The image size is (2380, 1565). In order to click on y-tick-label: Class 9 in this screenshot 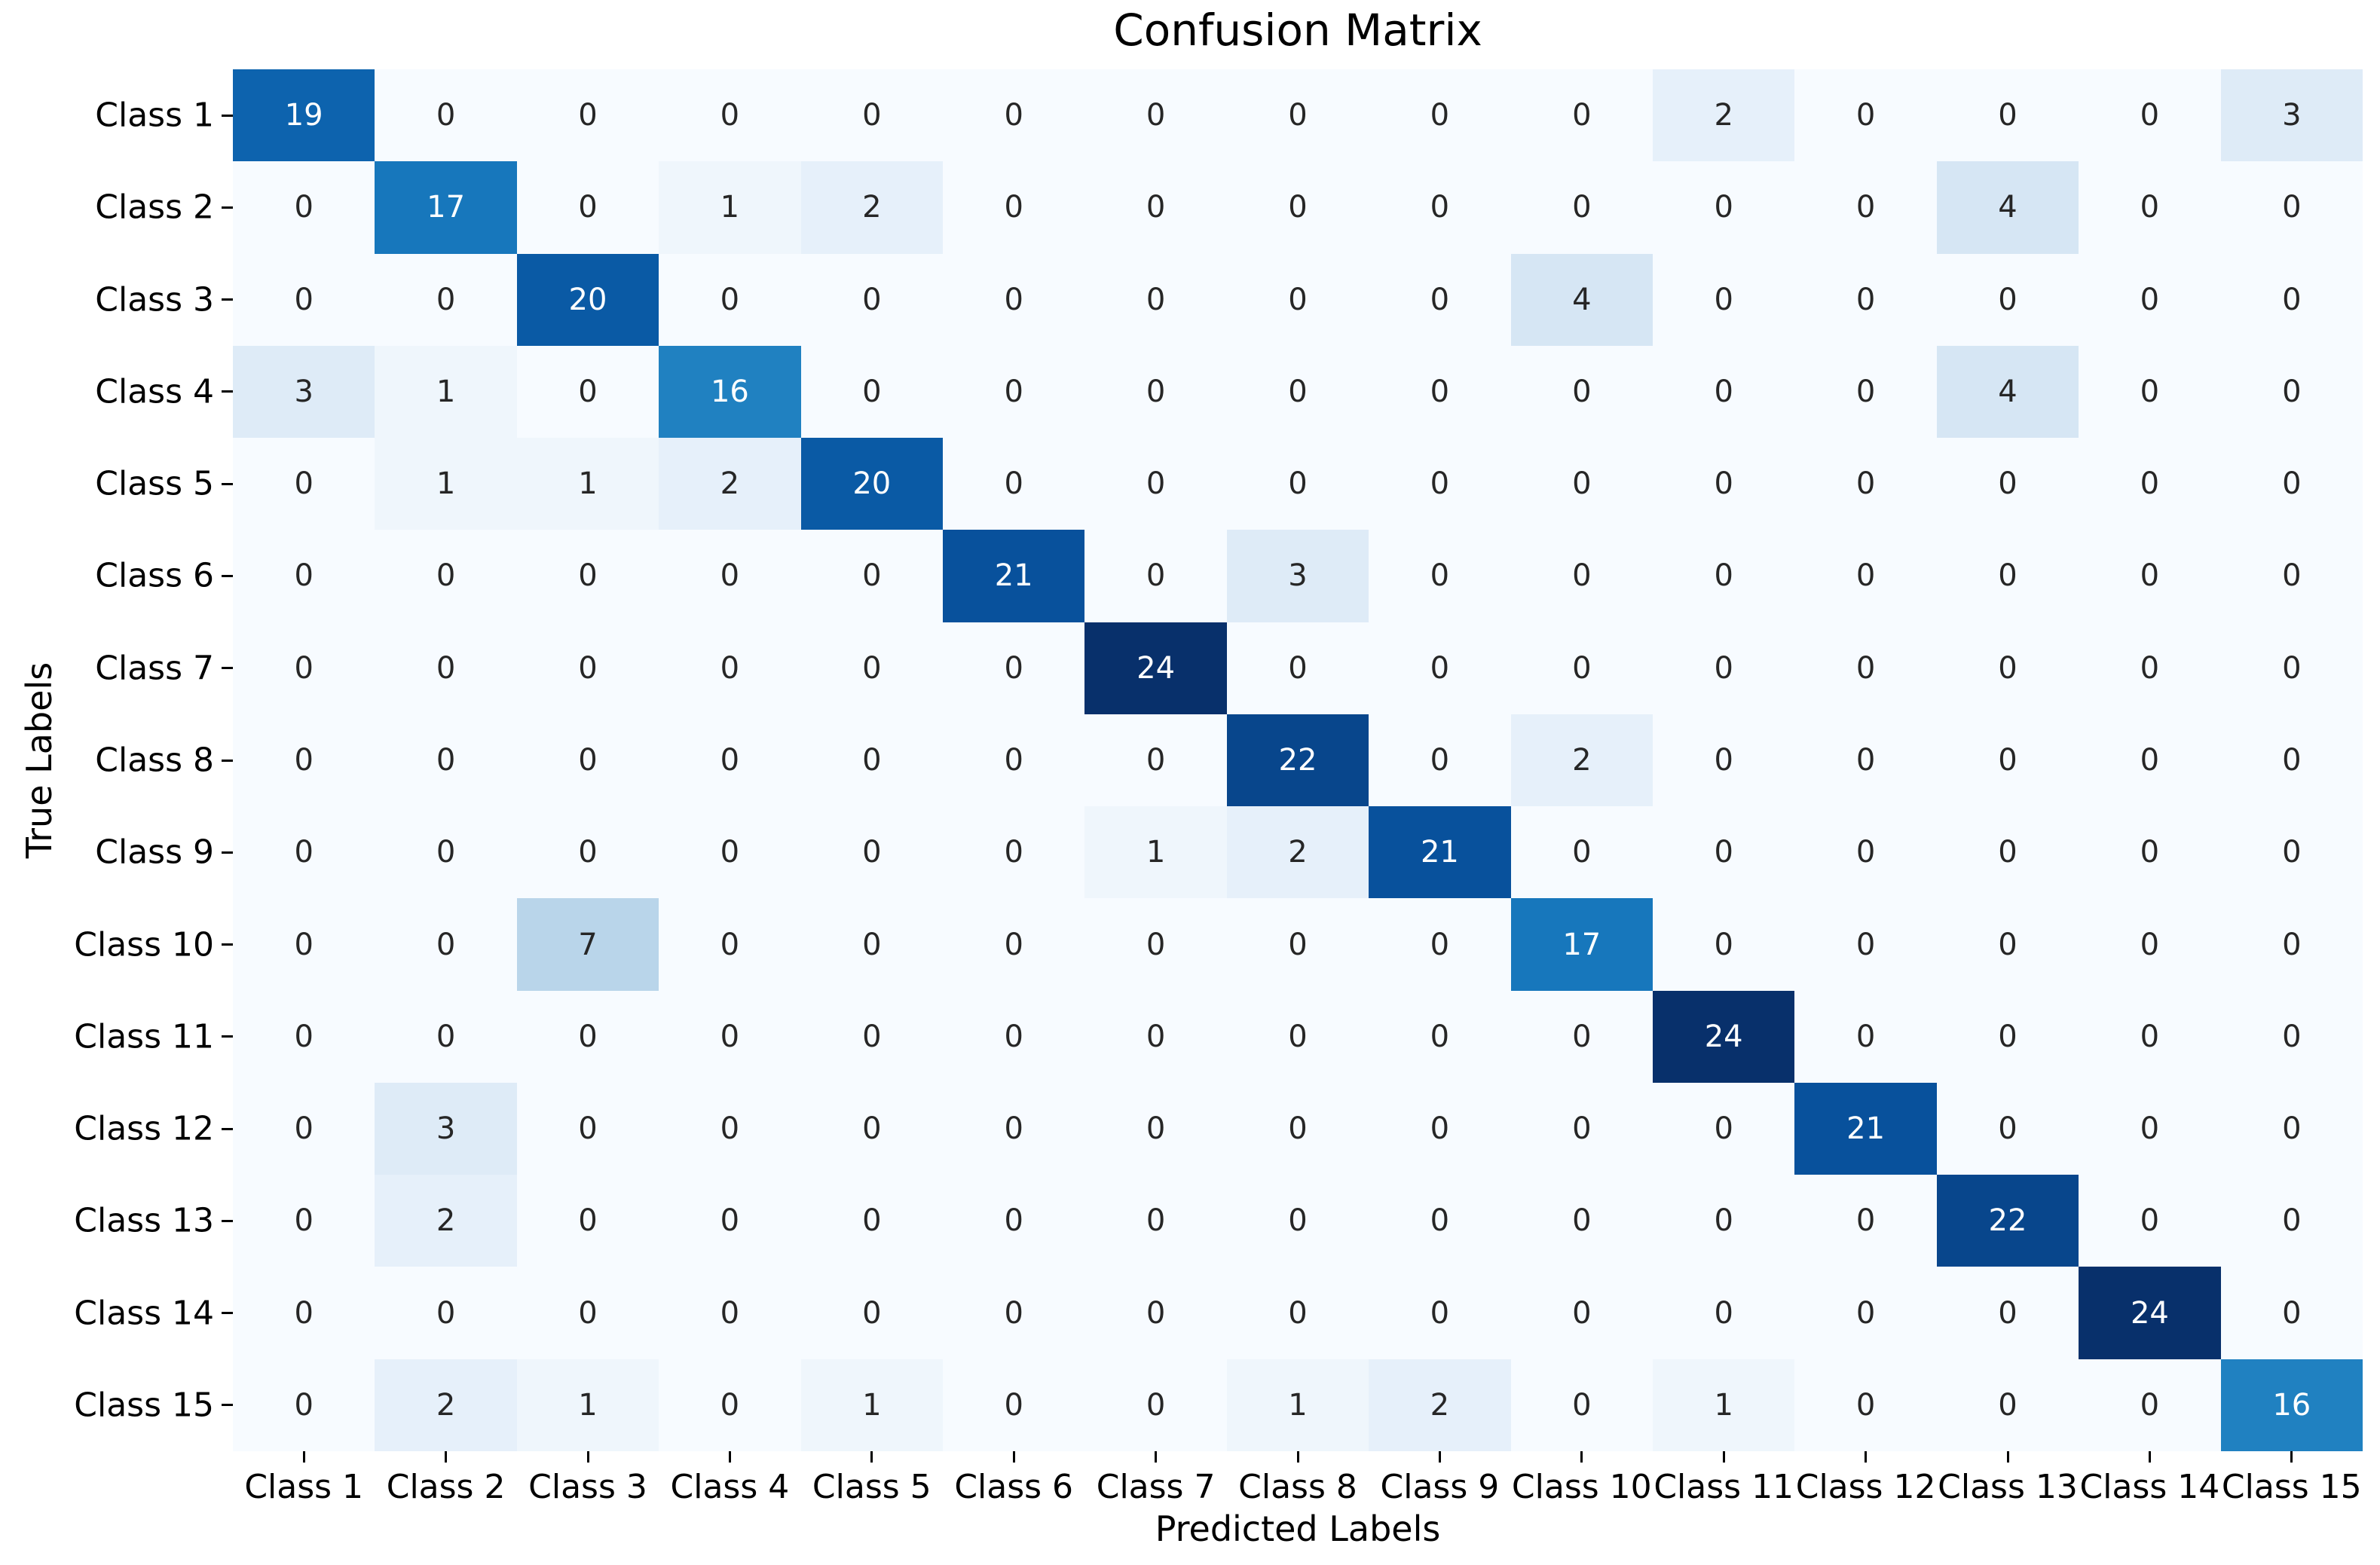, I will do `click(154, 852)`.